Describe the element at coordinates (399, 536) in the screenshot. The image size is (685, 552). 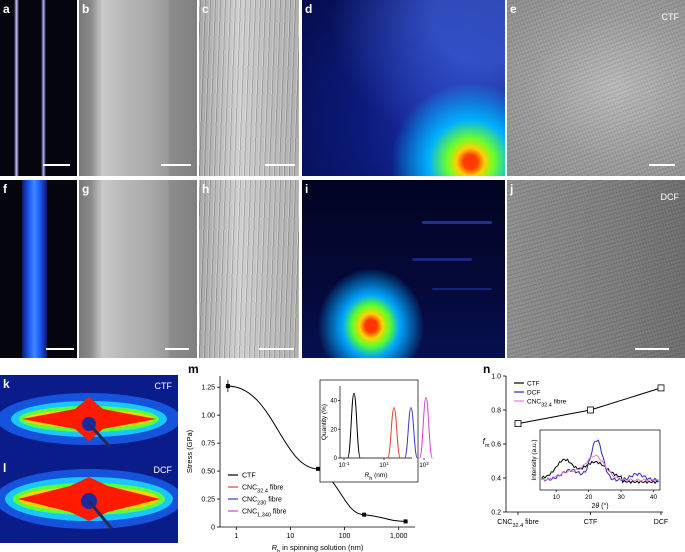
I see `x-tick-label: 1,000` at that location.